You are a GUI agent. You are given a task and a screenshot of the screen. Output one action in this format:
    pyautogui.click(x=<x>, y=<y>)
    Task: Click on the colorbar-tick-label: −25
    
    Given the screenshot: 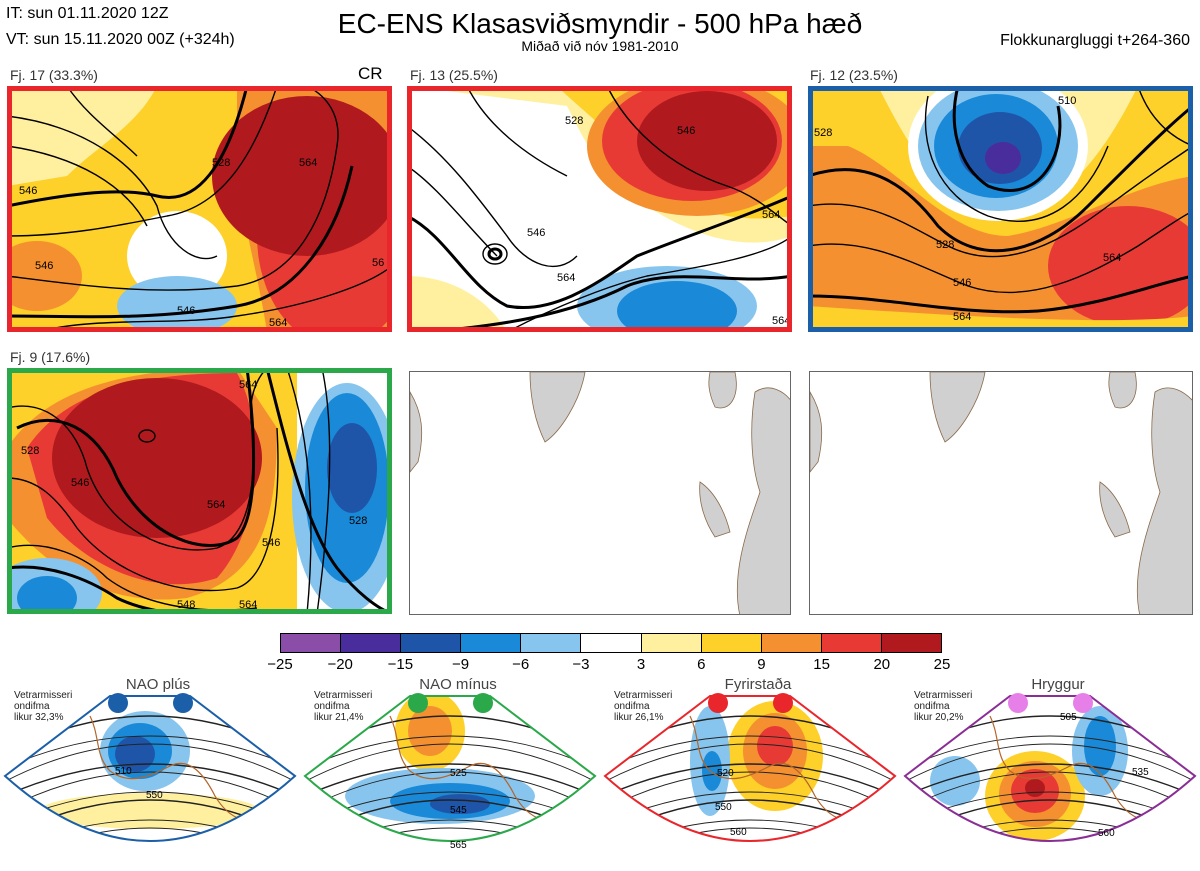 What is the action you would take?
    pyautogui.click(x=280, y=664)
    